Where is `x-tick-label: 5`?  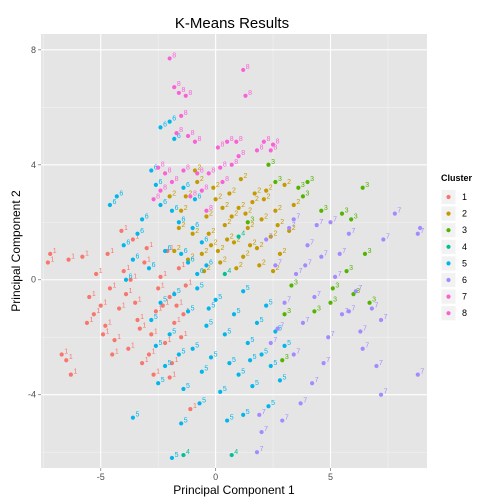
x-tick-label: 5 is located at coordinates (330, 477).